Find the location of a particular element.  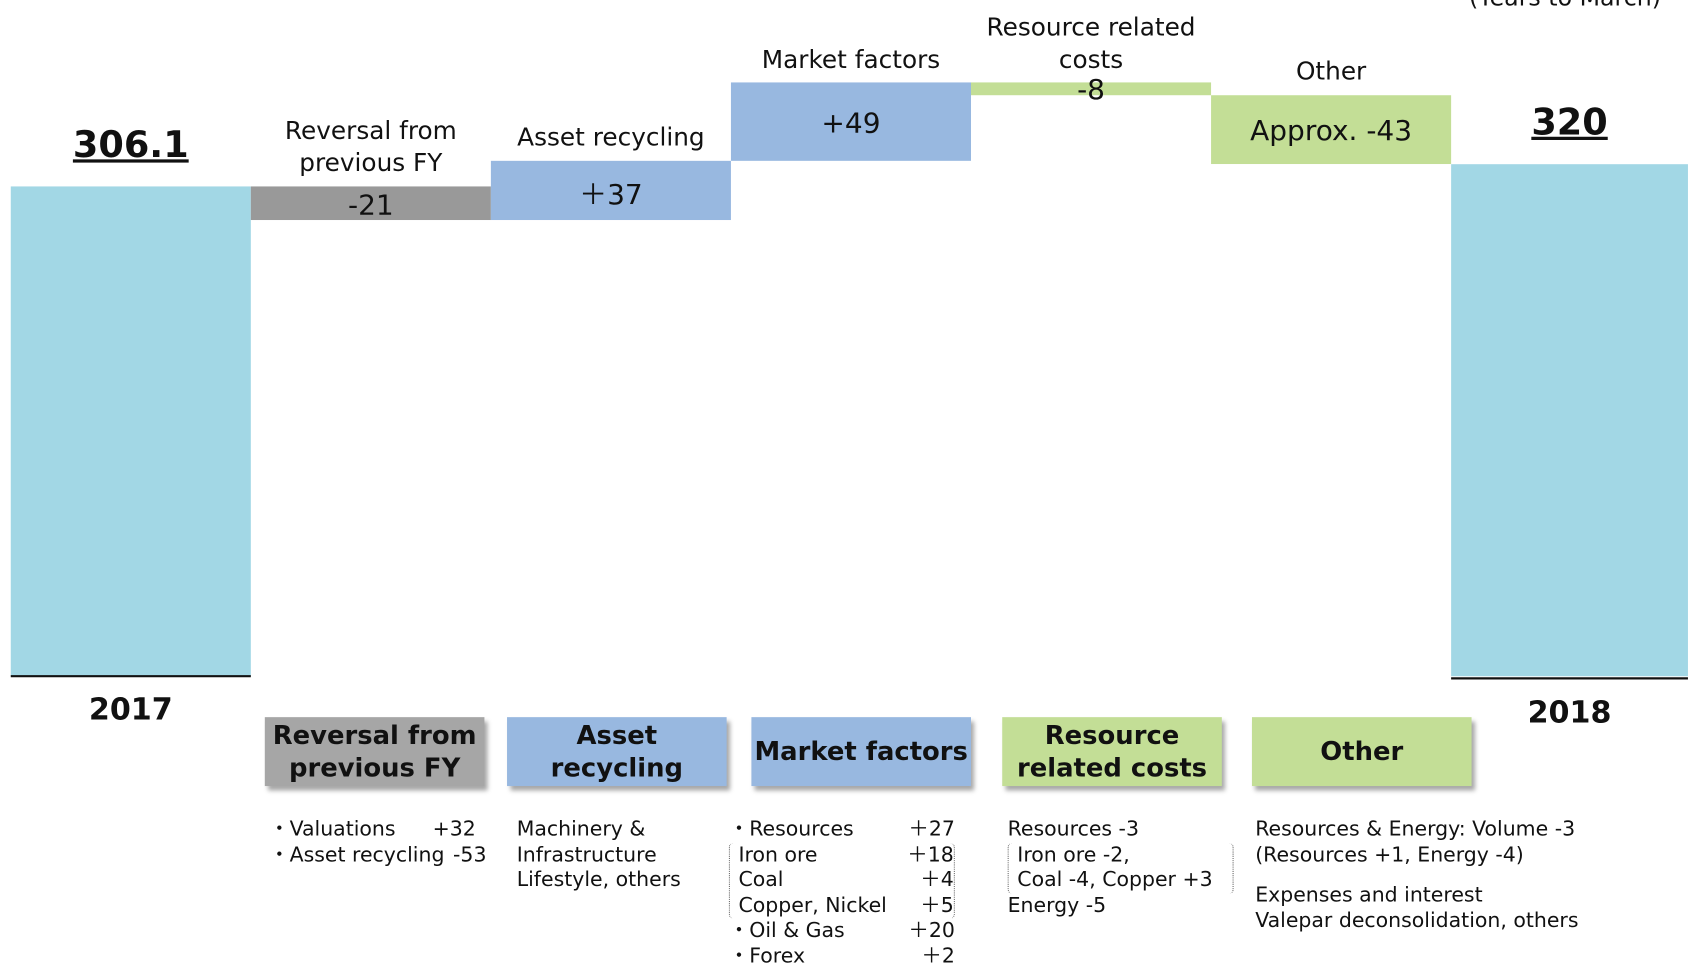

note-text: -53 is located at coordinates (470, 854).